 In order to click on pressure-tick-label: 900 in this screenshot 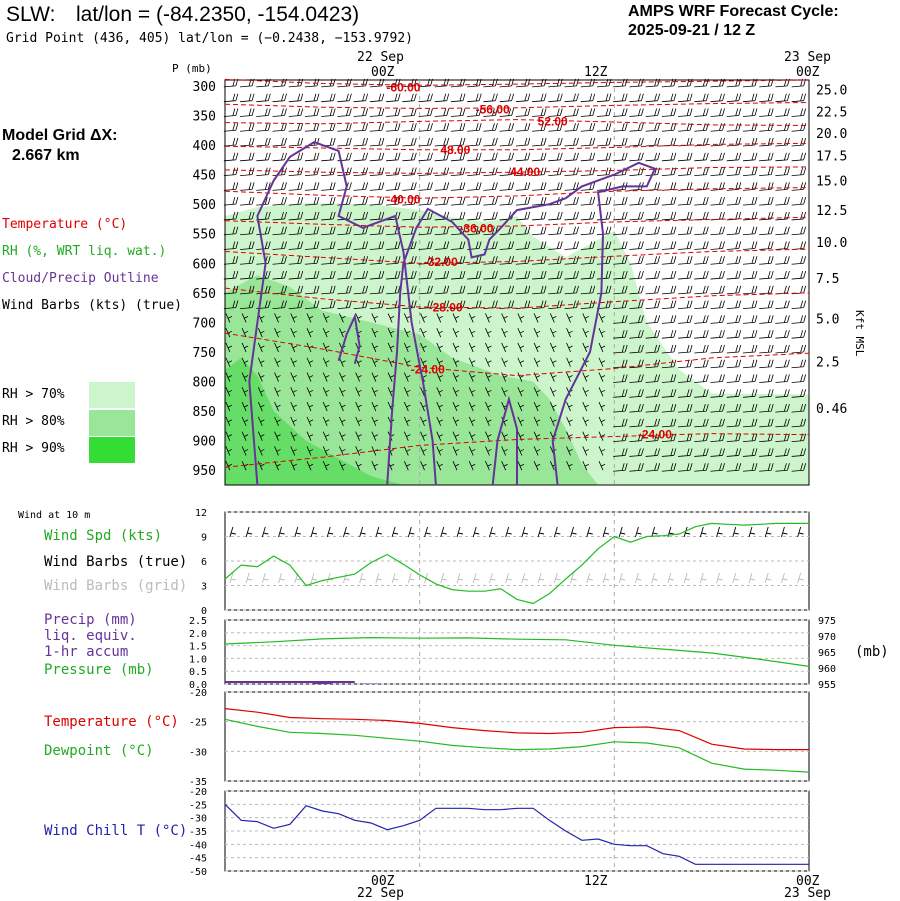, I will do `click(204, 442)`.